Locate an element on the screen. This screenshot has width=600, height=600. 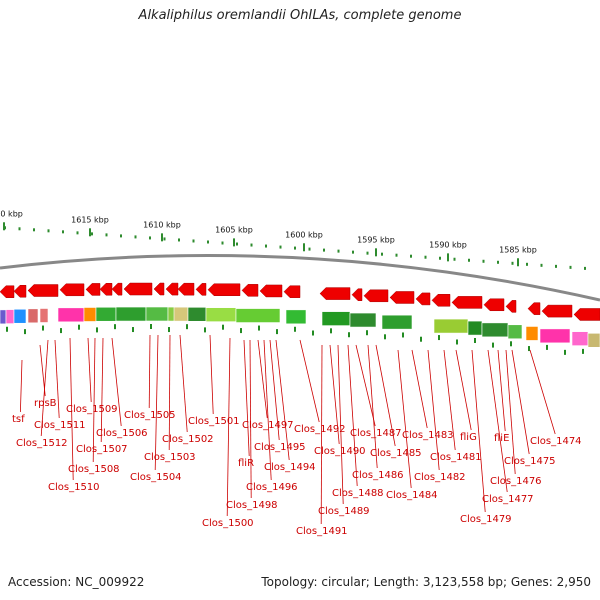
gene-label: Clos_1481 is located at coordinates (456, 457).